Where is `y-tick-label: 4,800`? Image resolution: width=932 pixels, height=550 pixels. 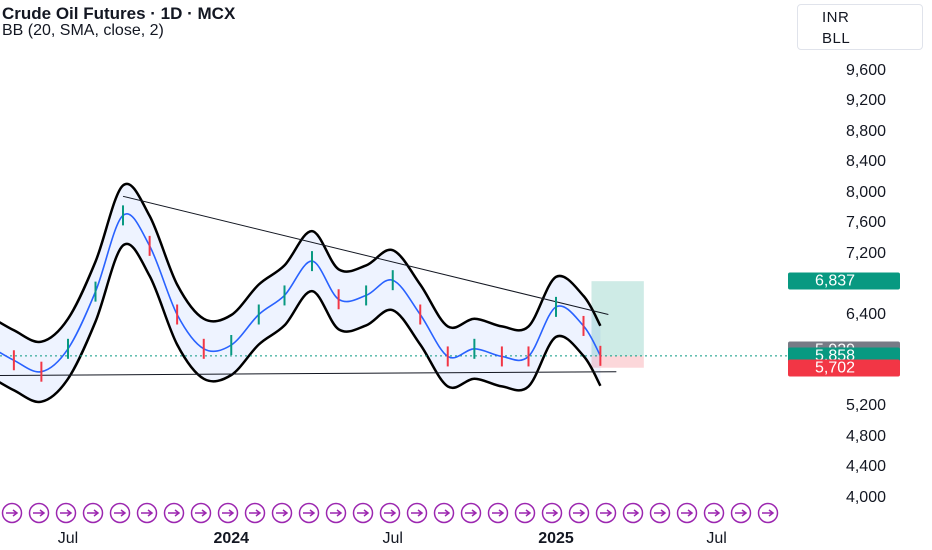 y-tick-label: 4,800 is located at coordinates (865, 436).